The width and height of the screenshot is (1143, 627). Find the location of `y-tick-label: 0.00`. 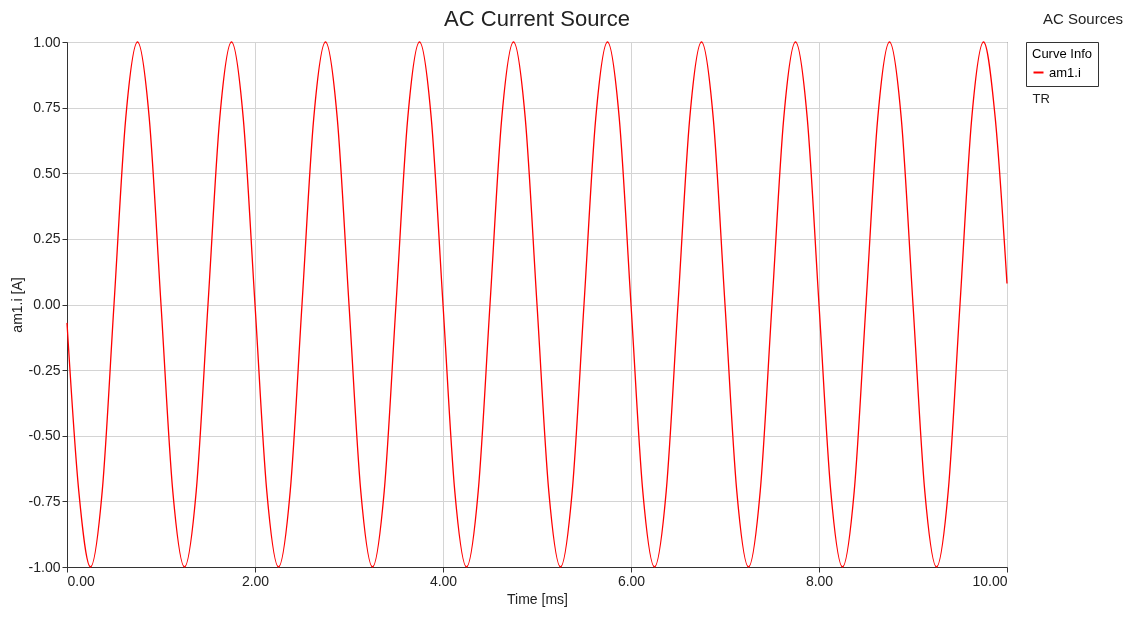

y-tick-label: 0.00 is located at coordinates (47, 304).